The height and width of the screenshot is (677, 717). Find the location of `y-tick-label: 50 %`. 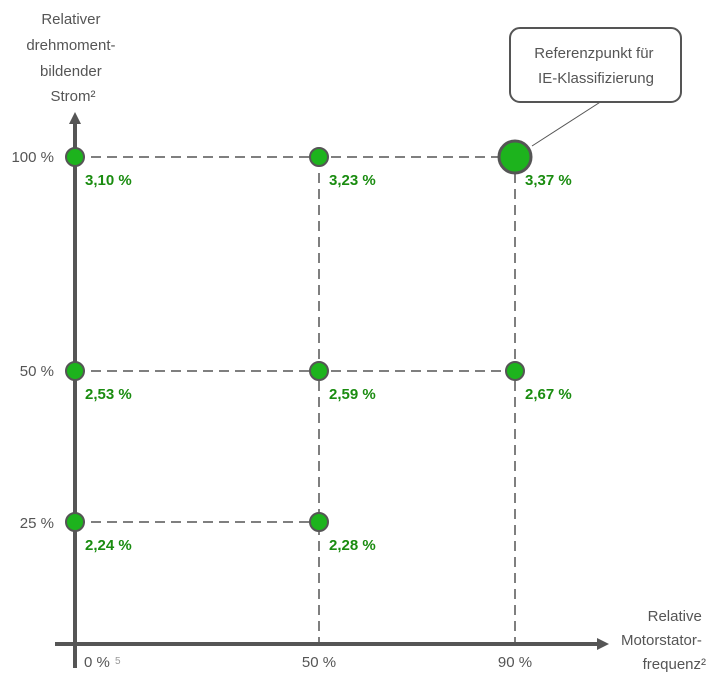

y-tick-label: 50 % is located at coordinates (37, 371).